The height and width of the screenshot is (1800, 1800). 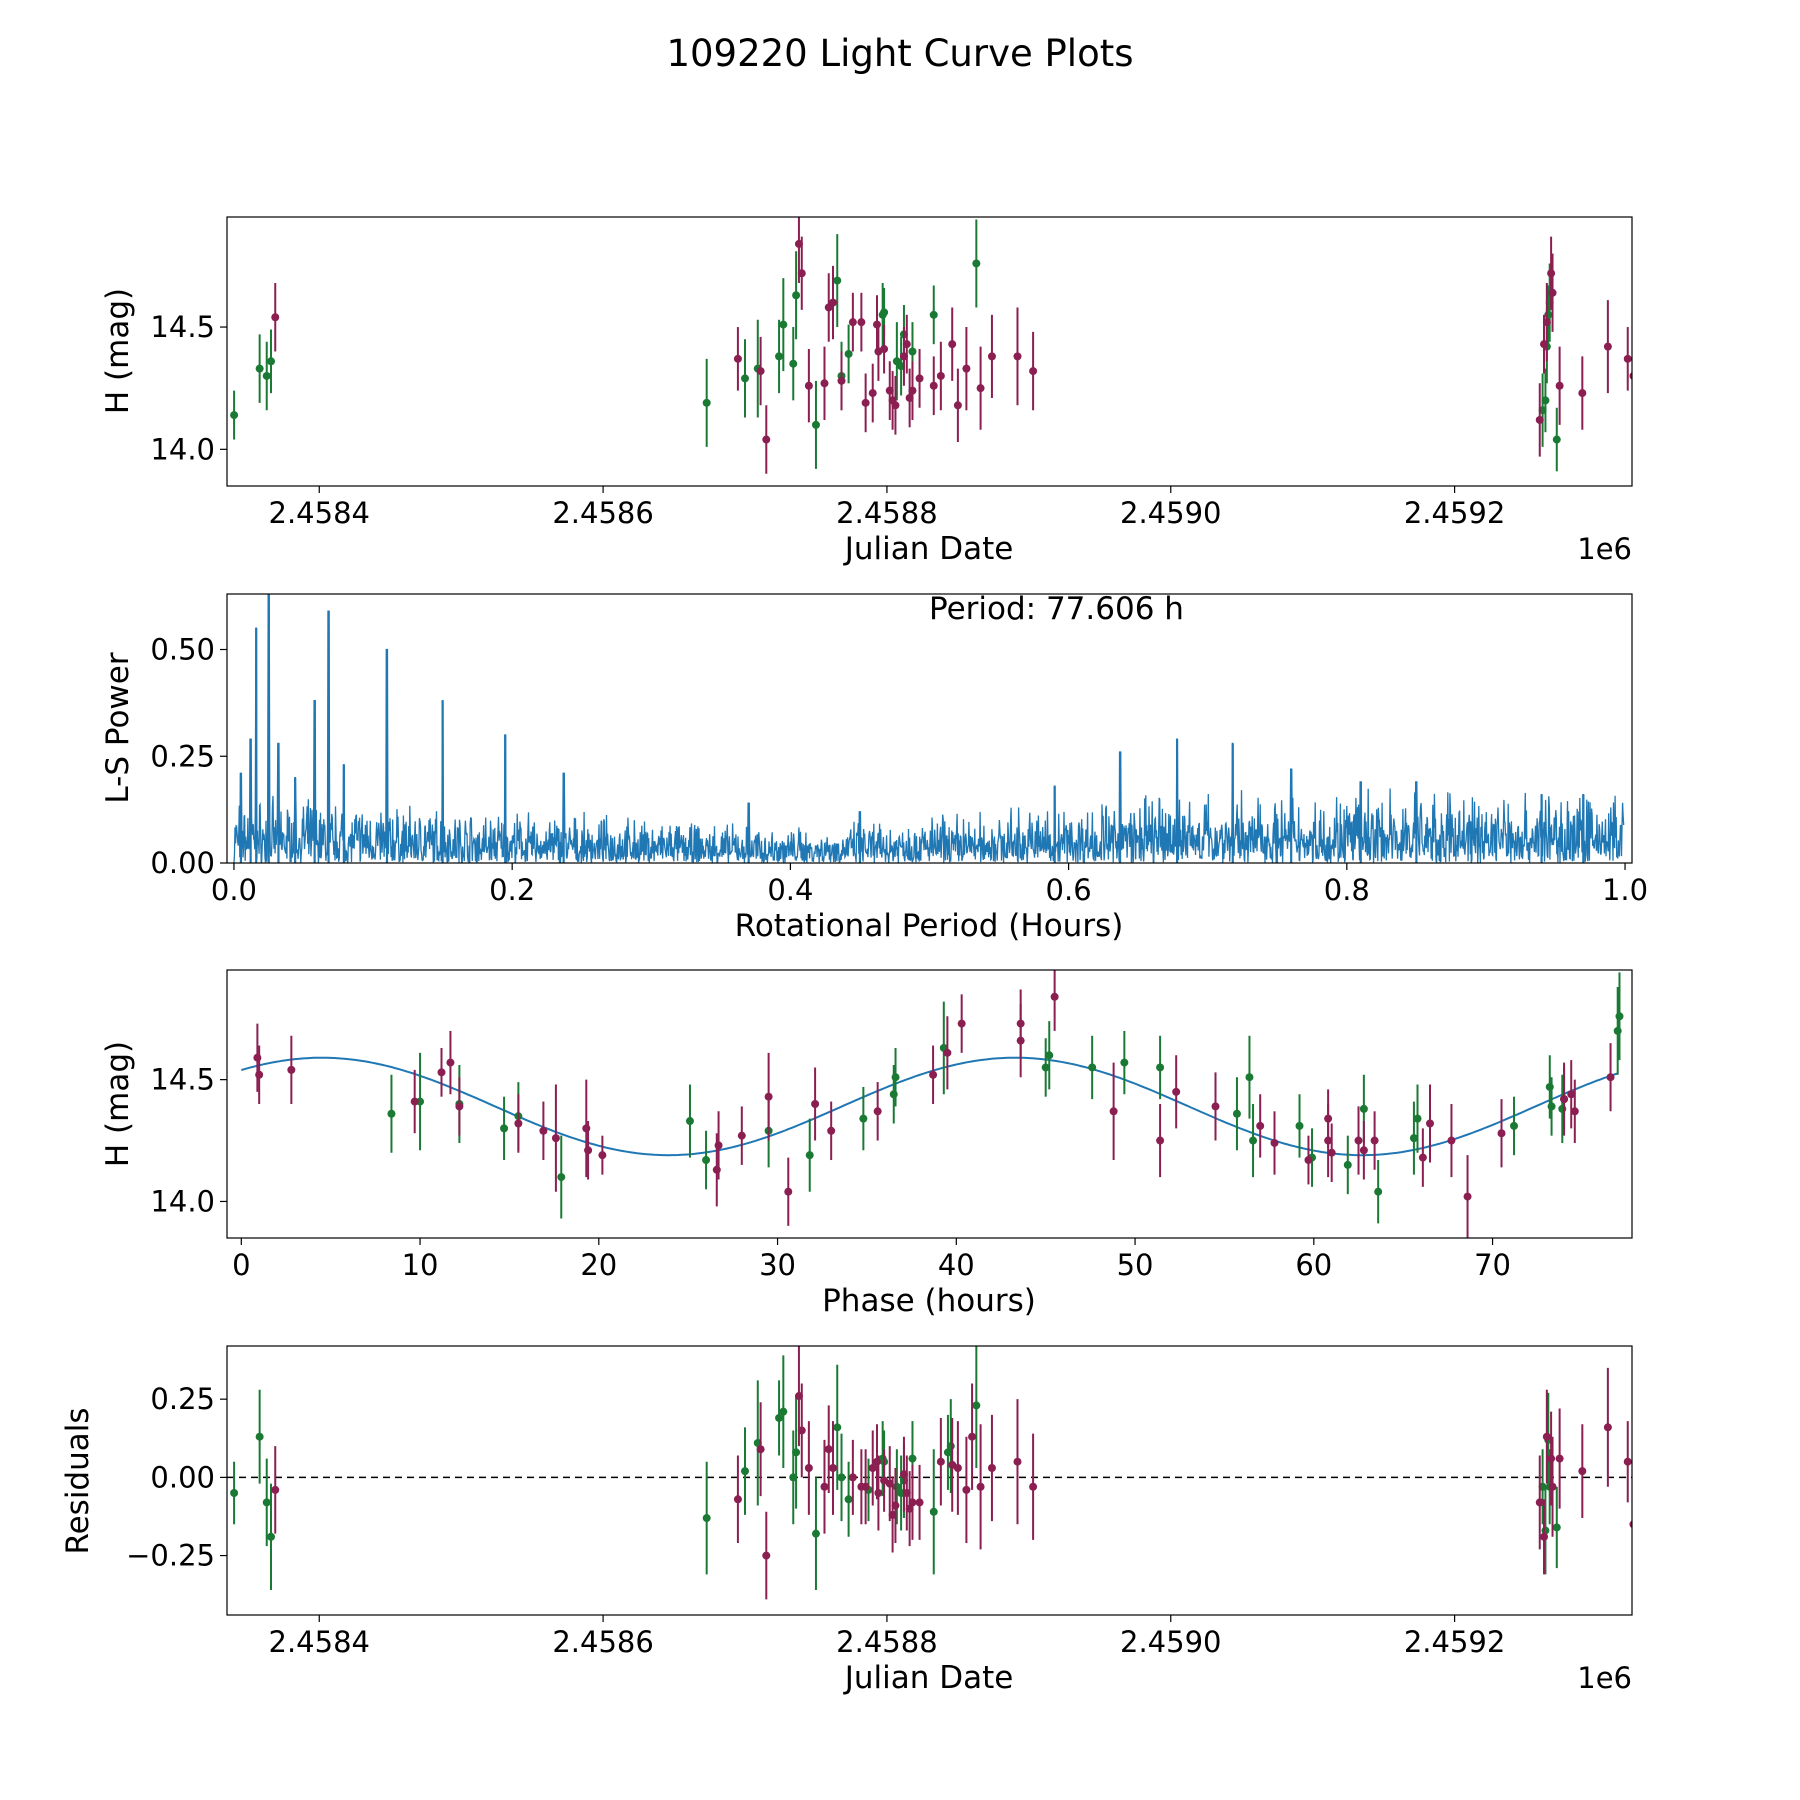 I want to click on lightcurve-xtick-label: 2.4592, so click(x=1454, y=513).